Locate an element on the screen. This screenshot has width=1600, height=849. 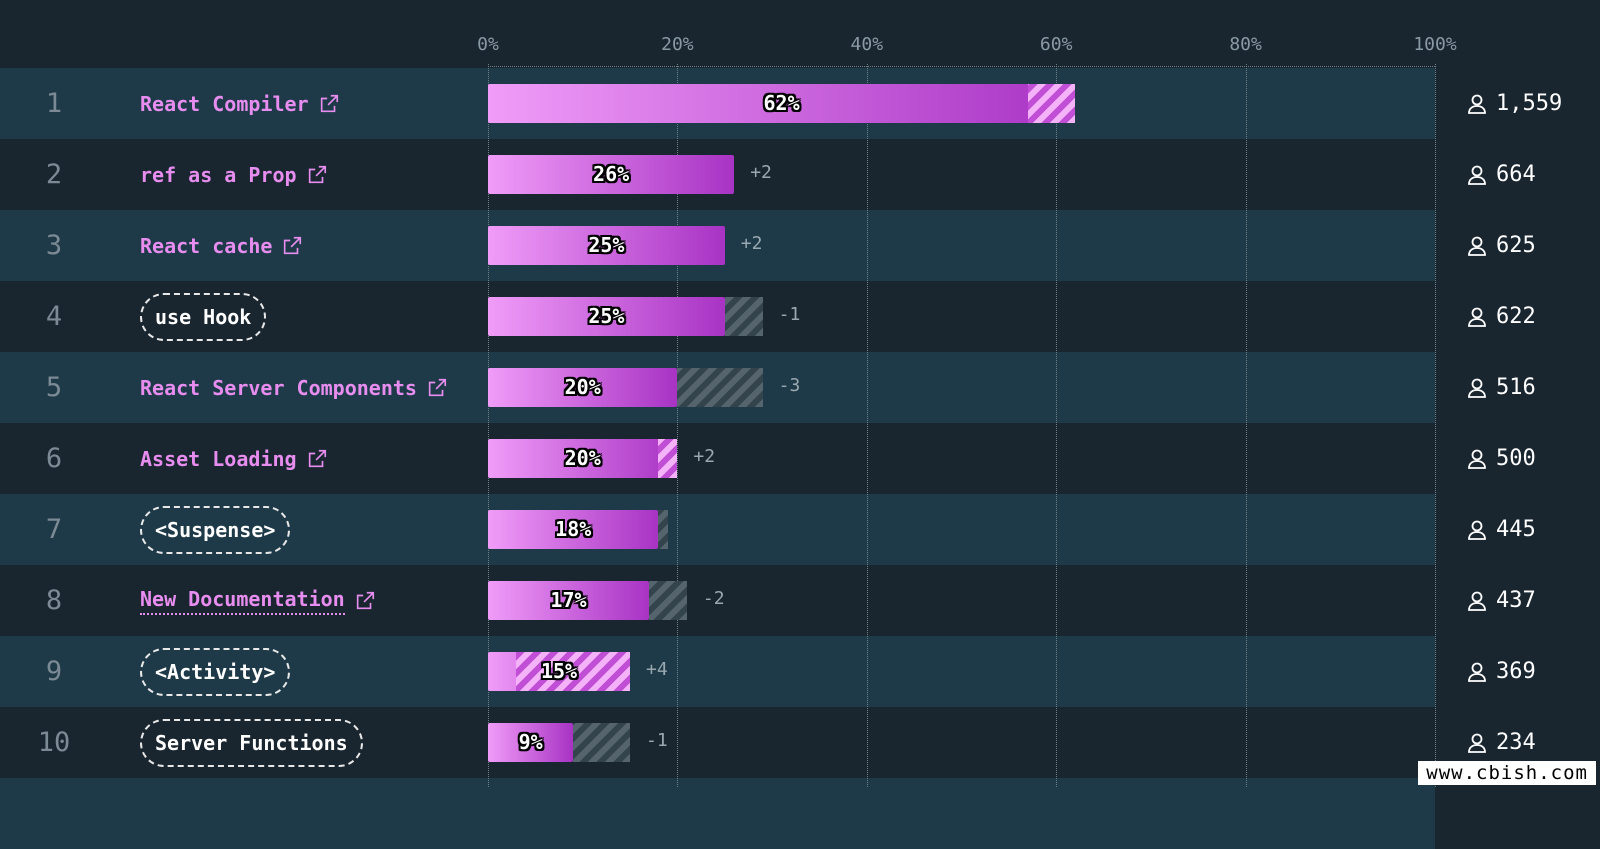
feature-name: <Suspense> is located at coordinates (215, 529).